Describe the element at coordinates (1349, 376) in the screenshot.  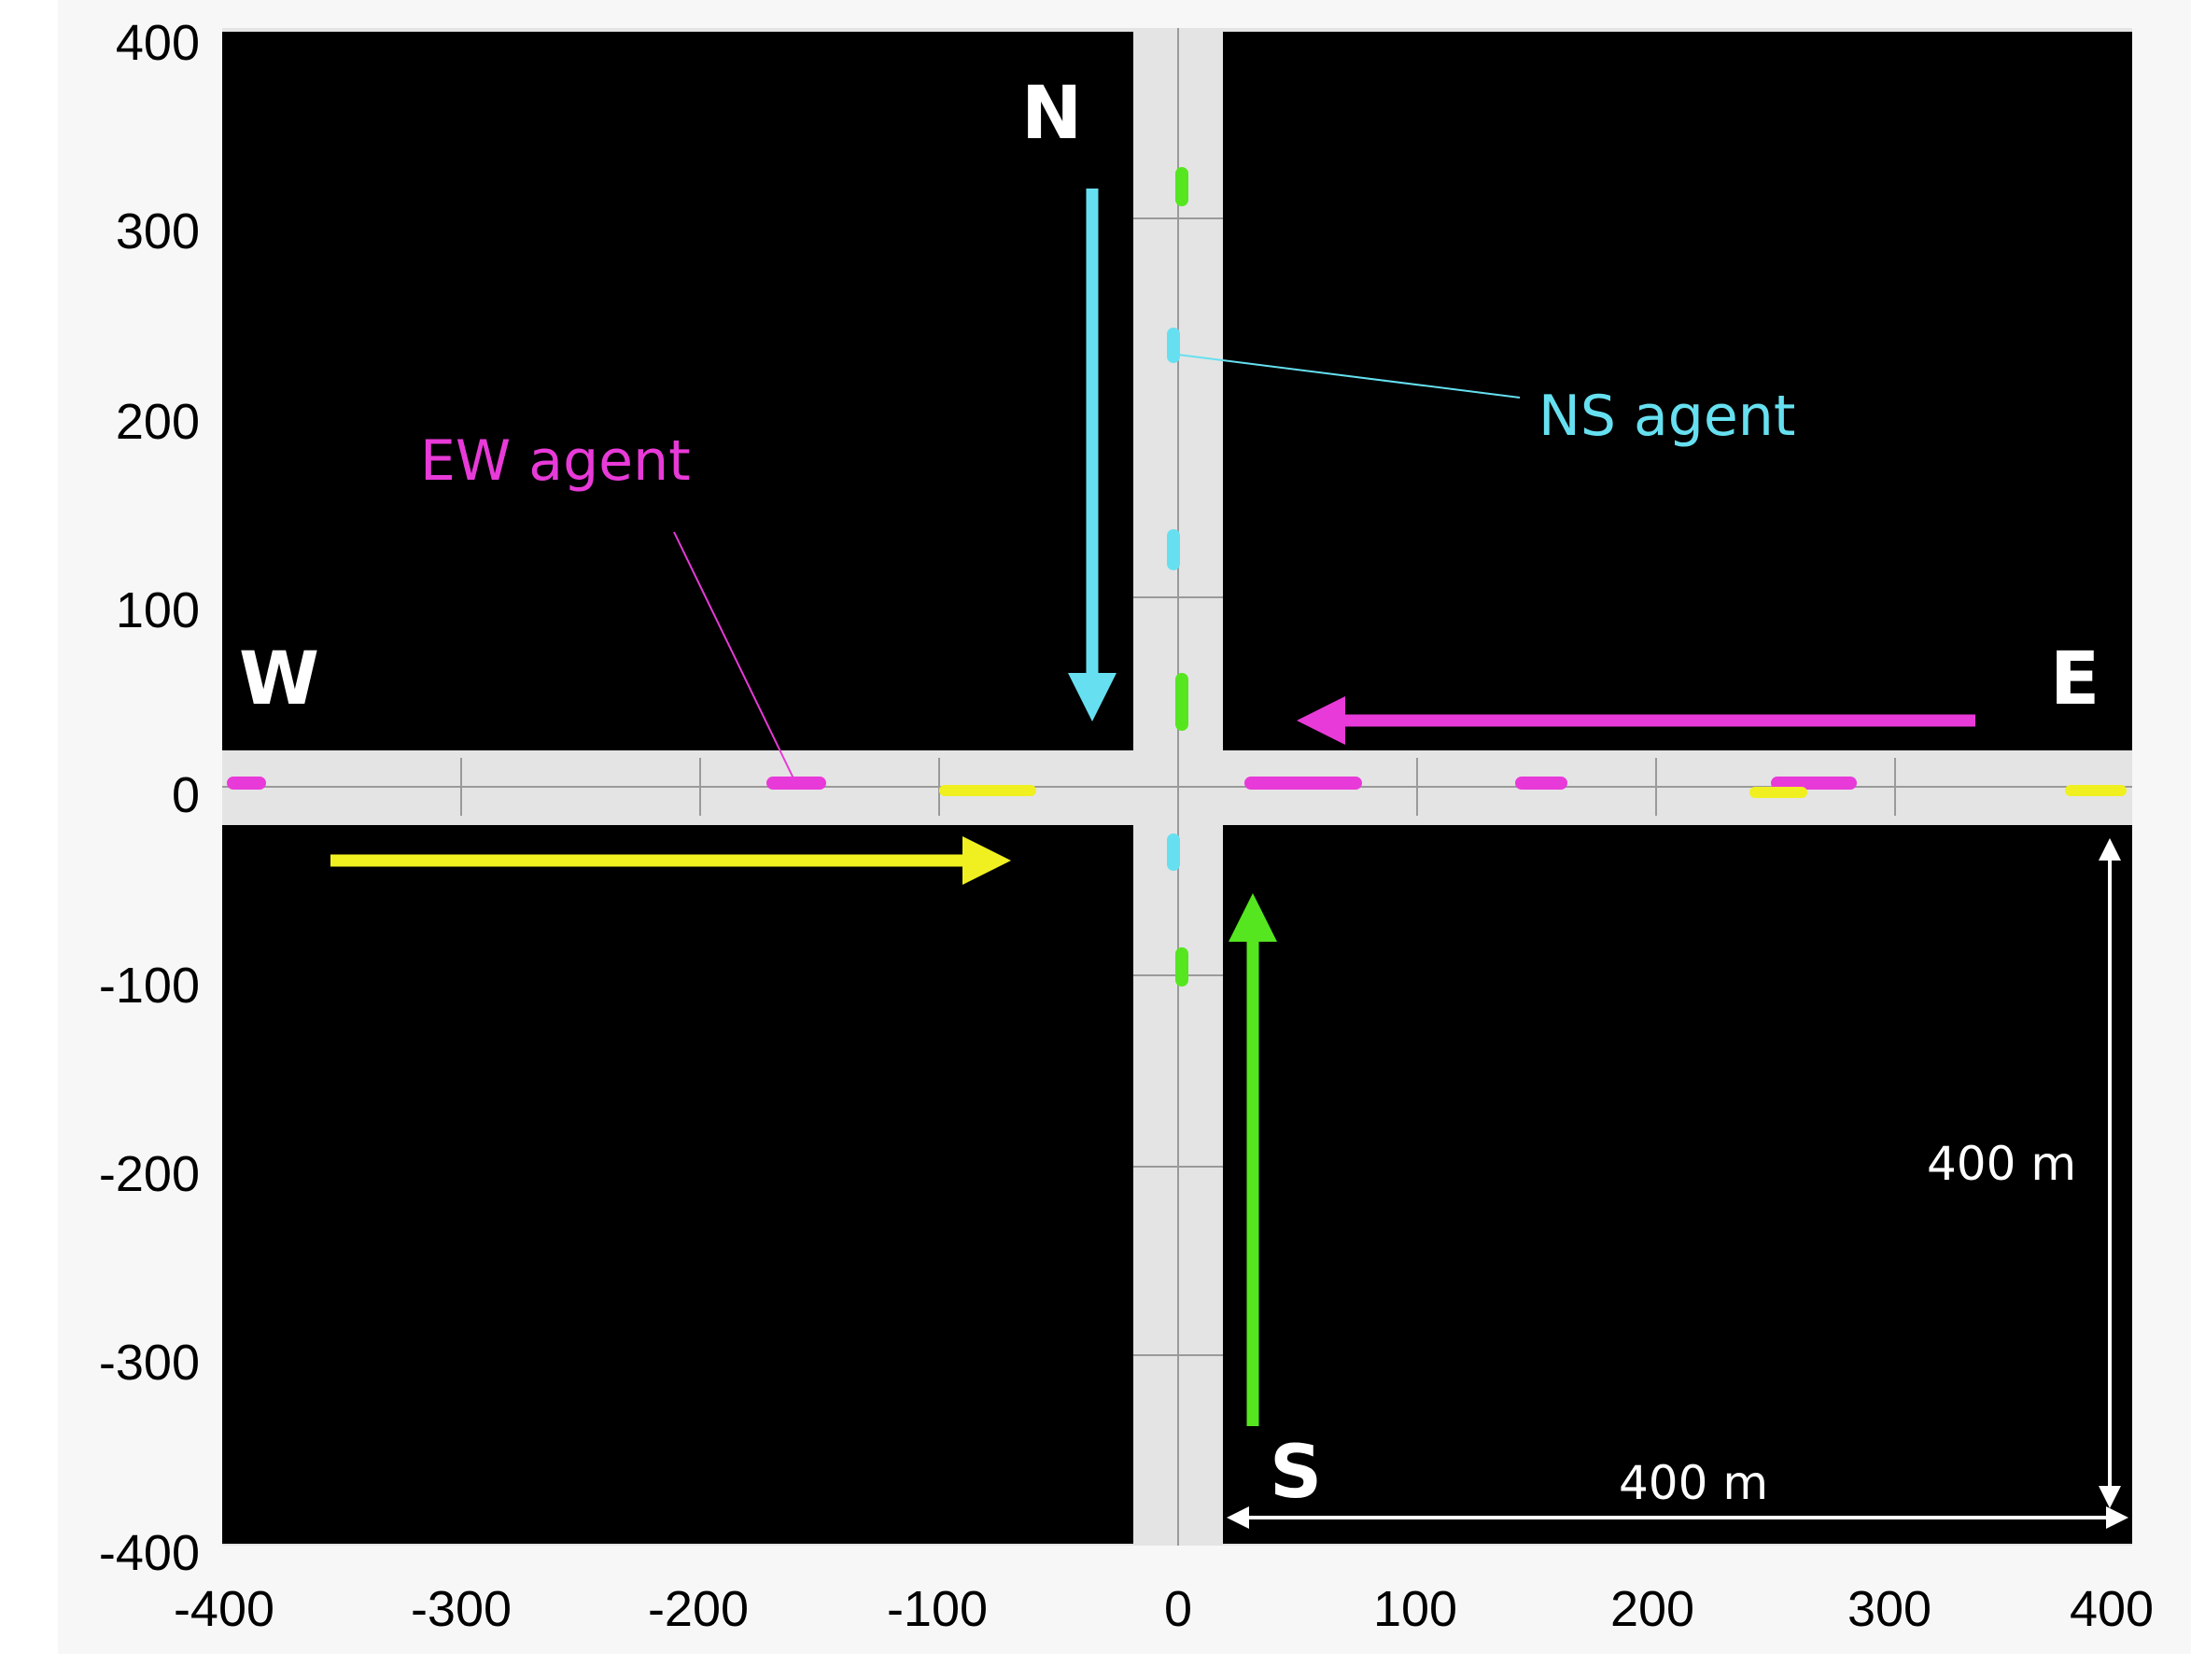
I see `ns-agent-leader` at that location.